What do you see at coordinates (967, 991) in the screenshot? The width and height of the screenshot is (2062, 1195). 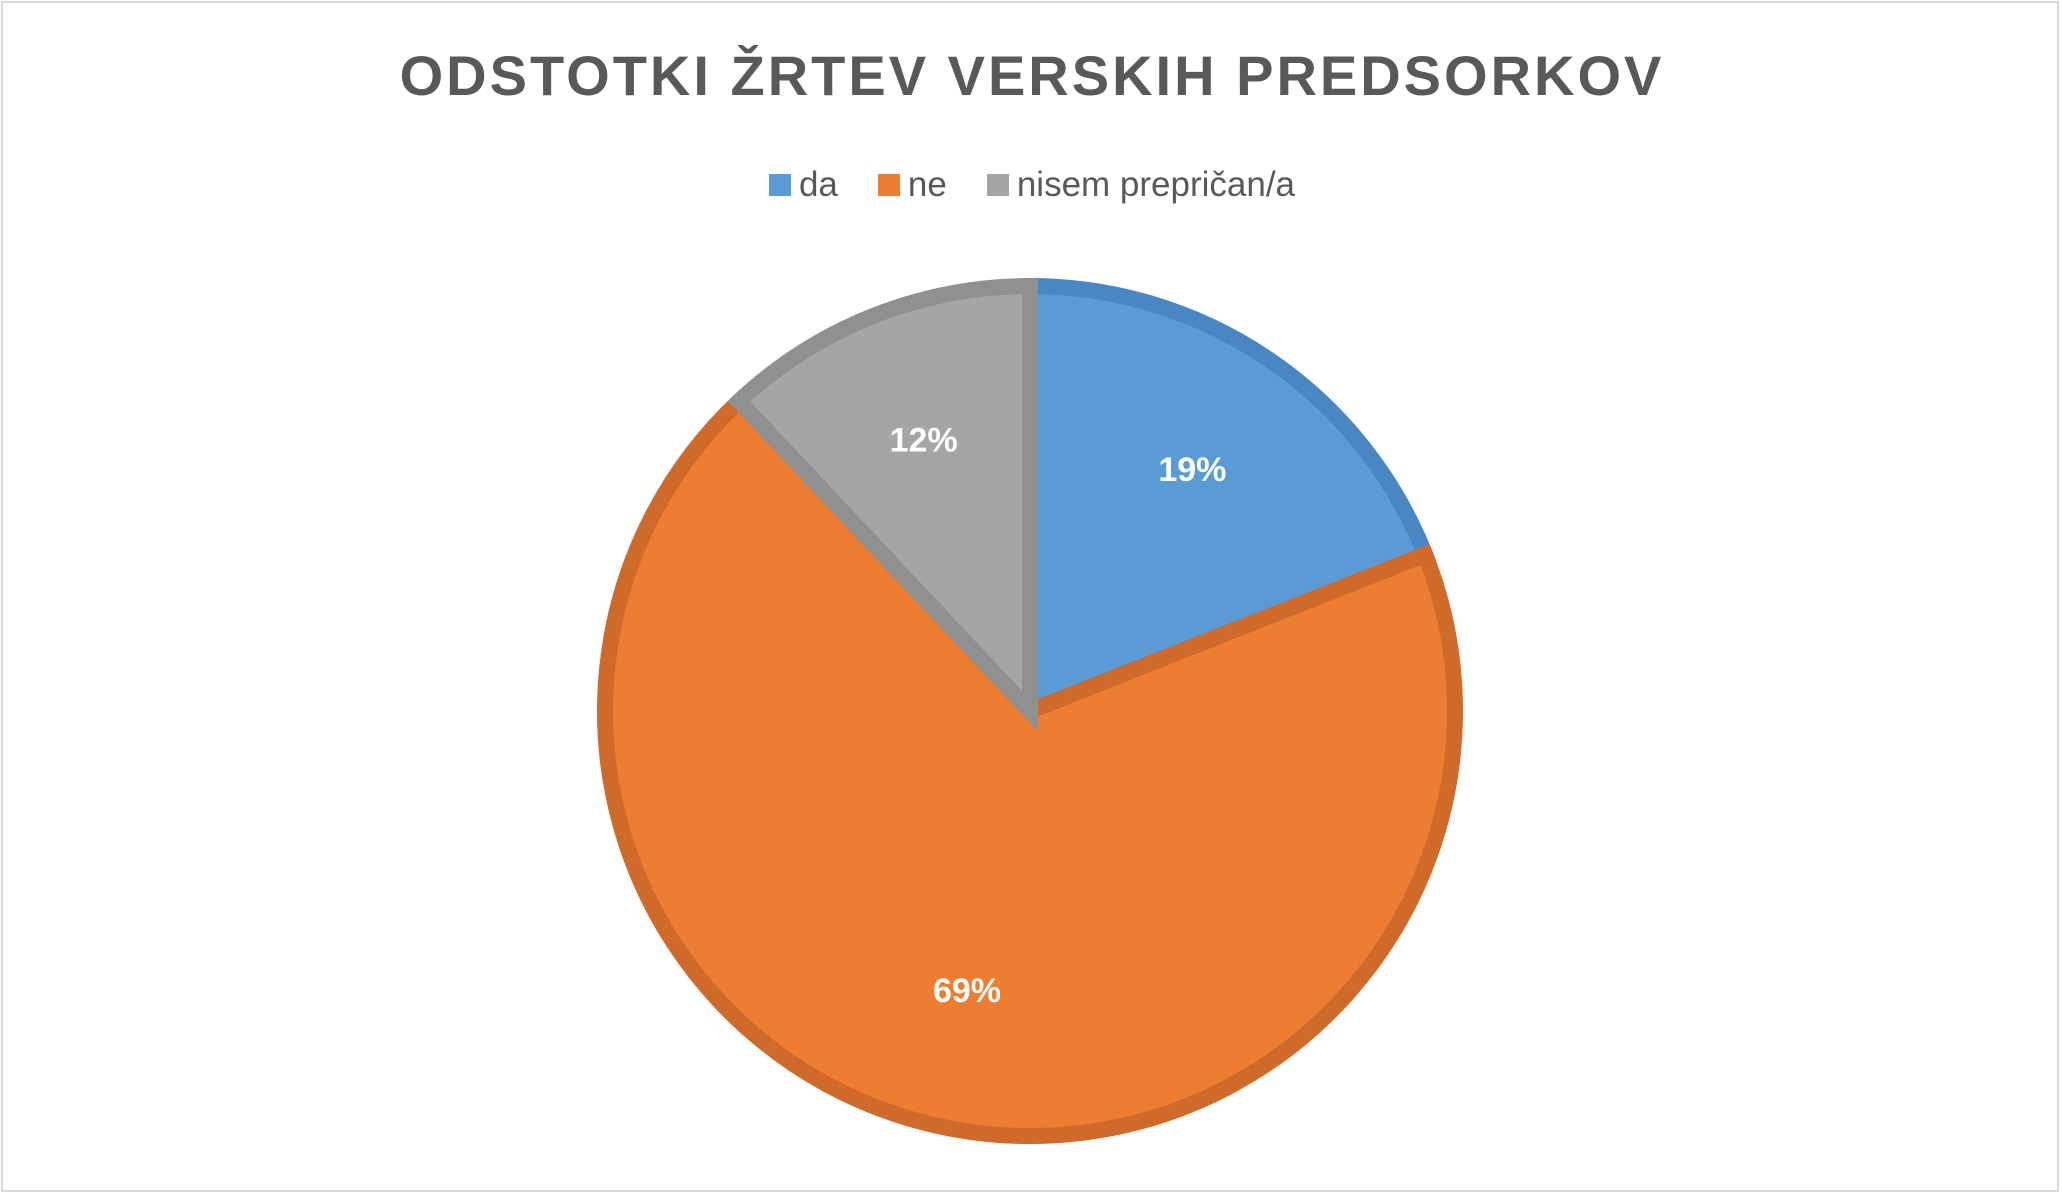 I see `pie-data-label-ne: 69%` at bounding box center [967, 991].